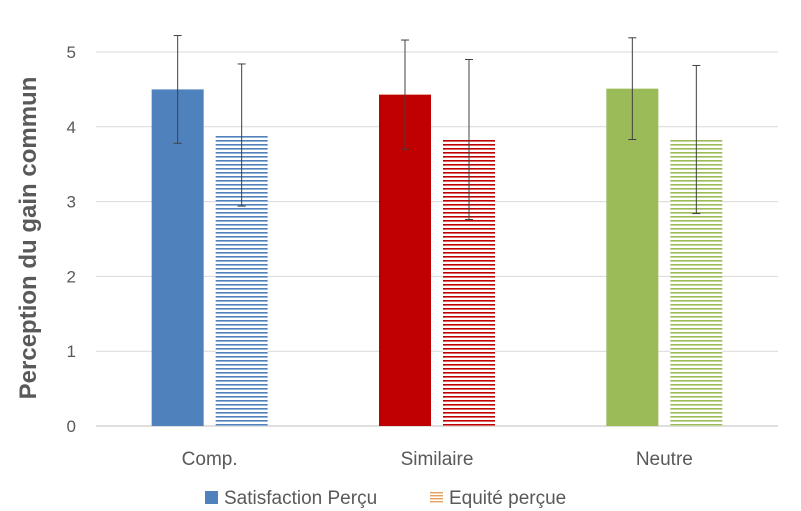  I want to click on y-tick-label: 1, so click(71, 351).